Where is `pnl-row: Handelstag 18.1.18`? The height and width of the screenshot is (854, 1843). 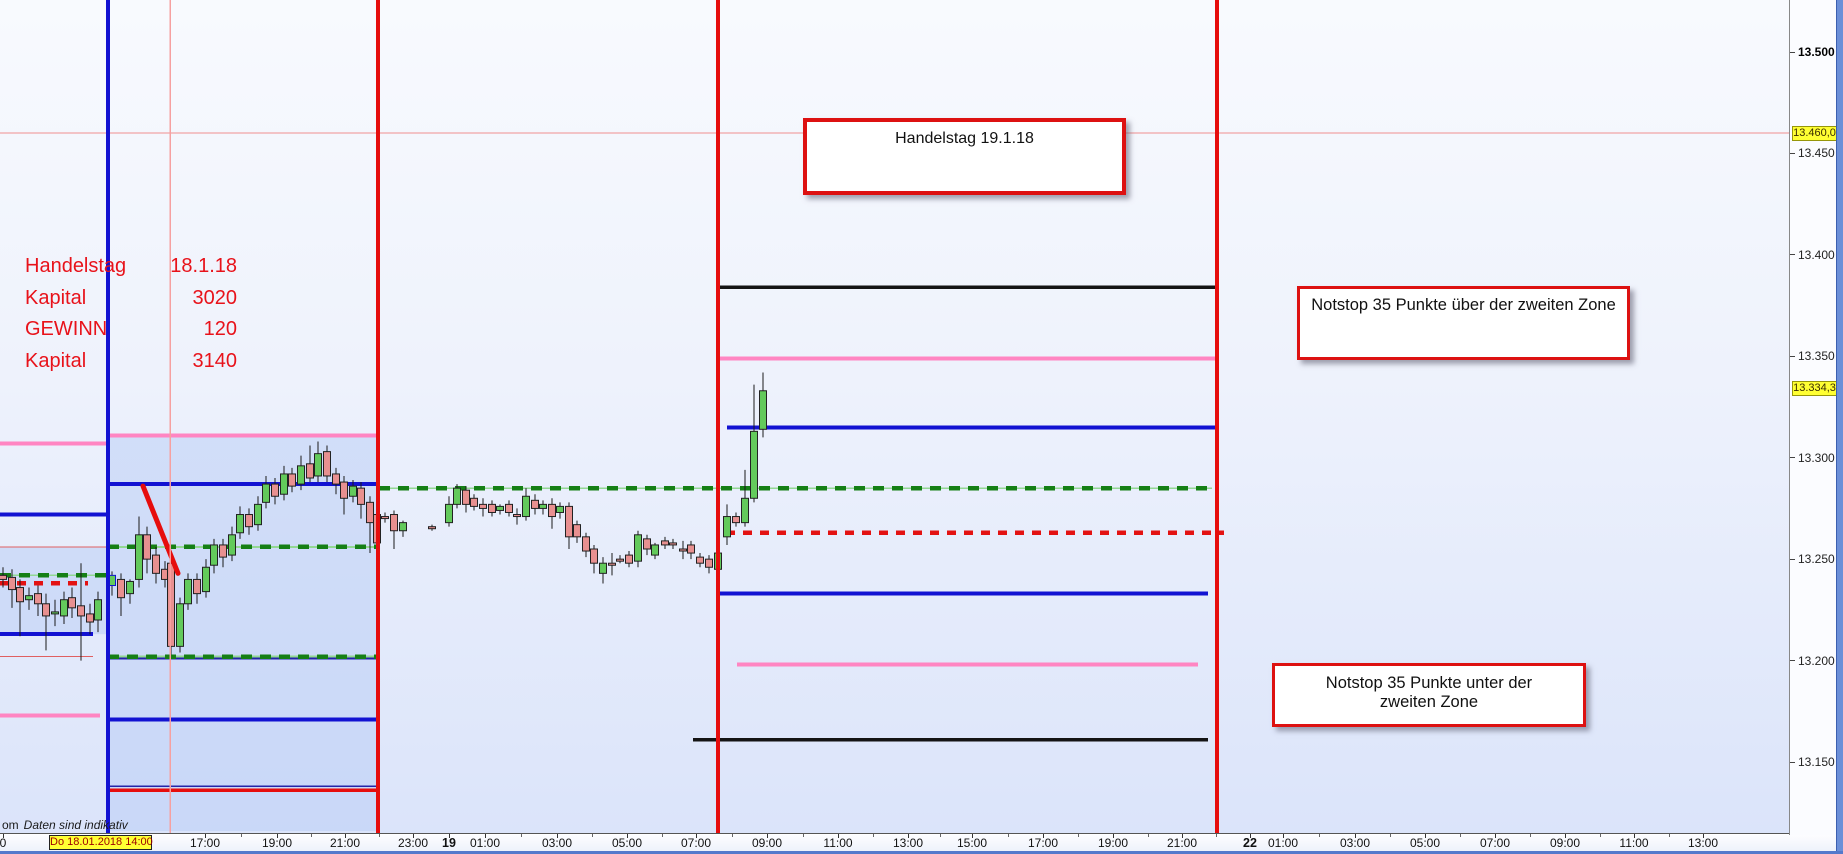 pnl-row: Handelstag 18.1.18 is located at coordinates (131, 267).